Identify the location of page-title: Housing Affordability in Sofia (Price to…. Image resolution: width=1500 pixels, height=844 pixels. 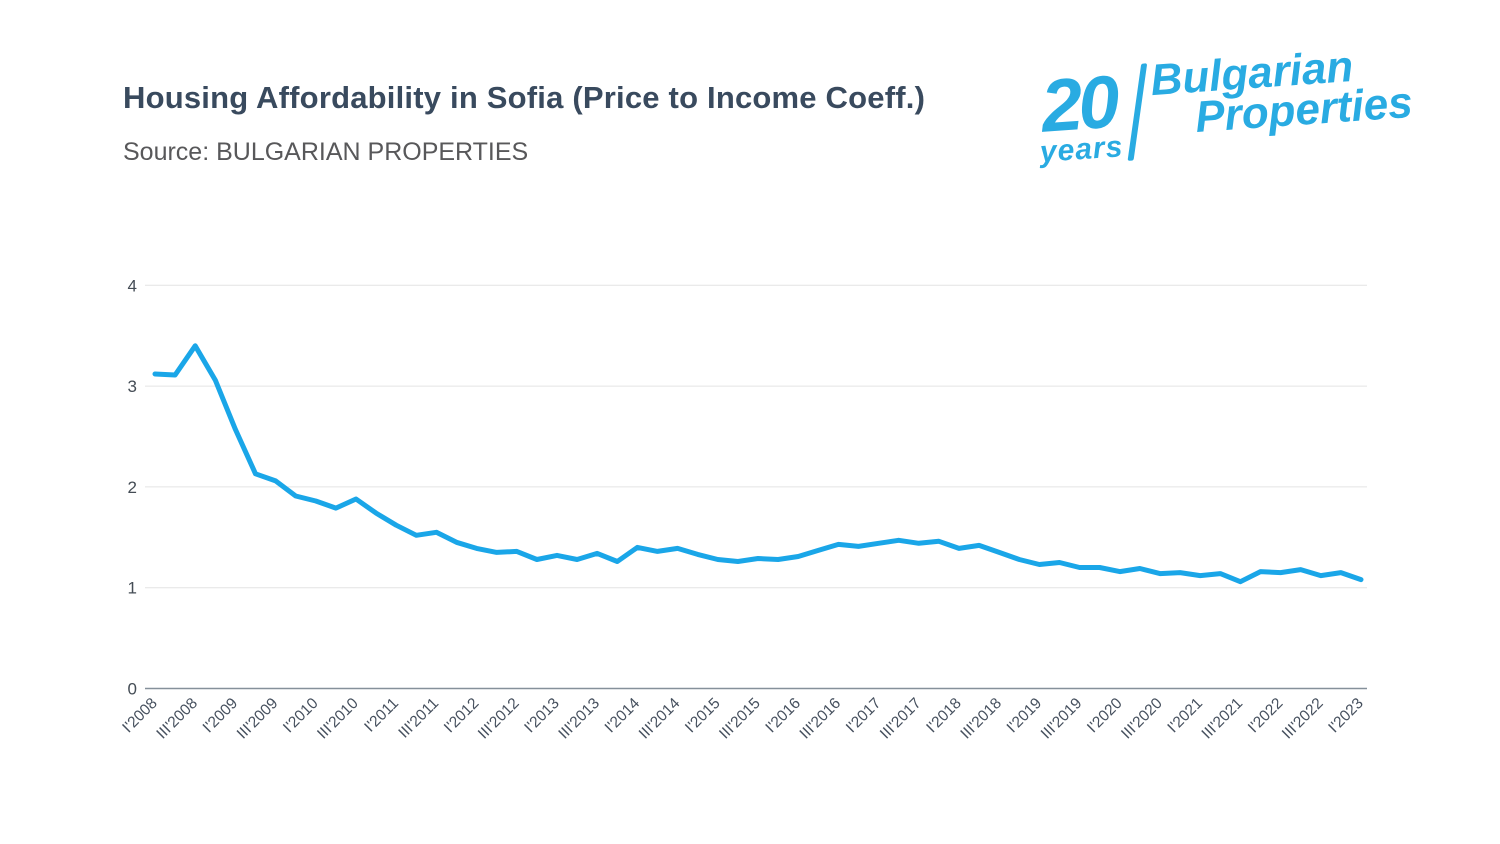
(524, 97).